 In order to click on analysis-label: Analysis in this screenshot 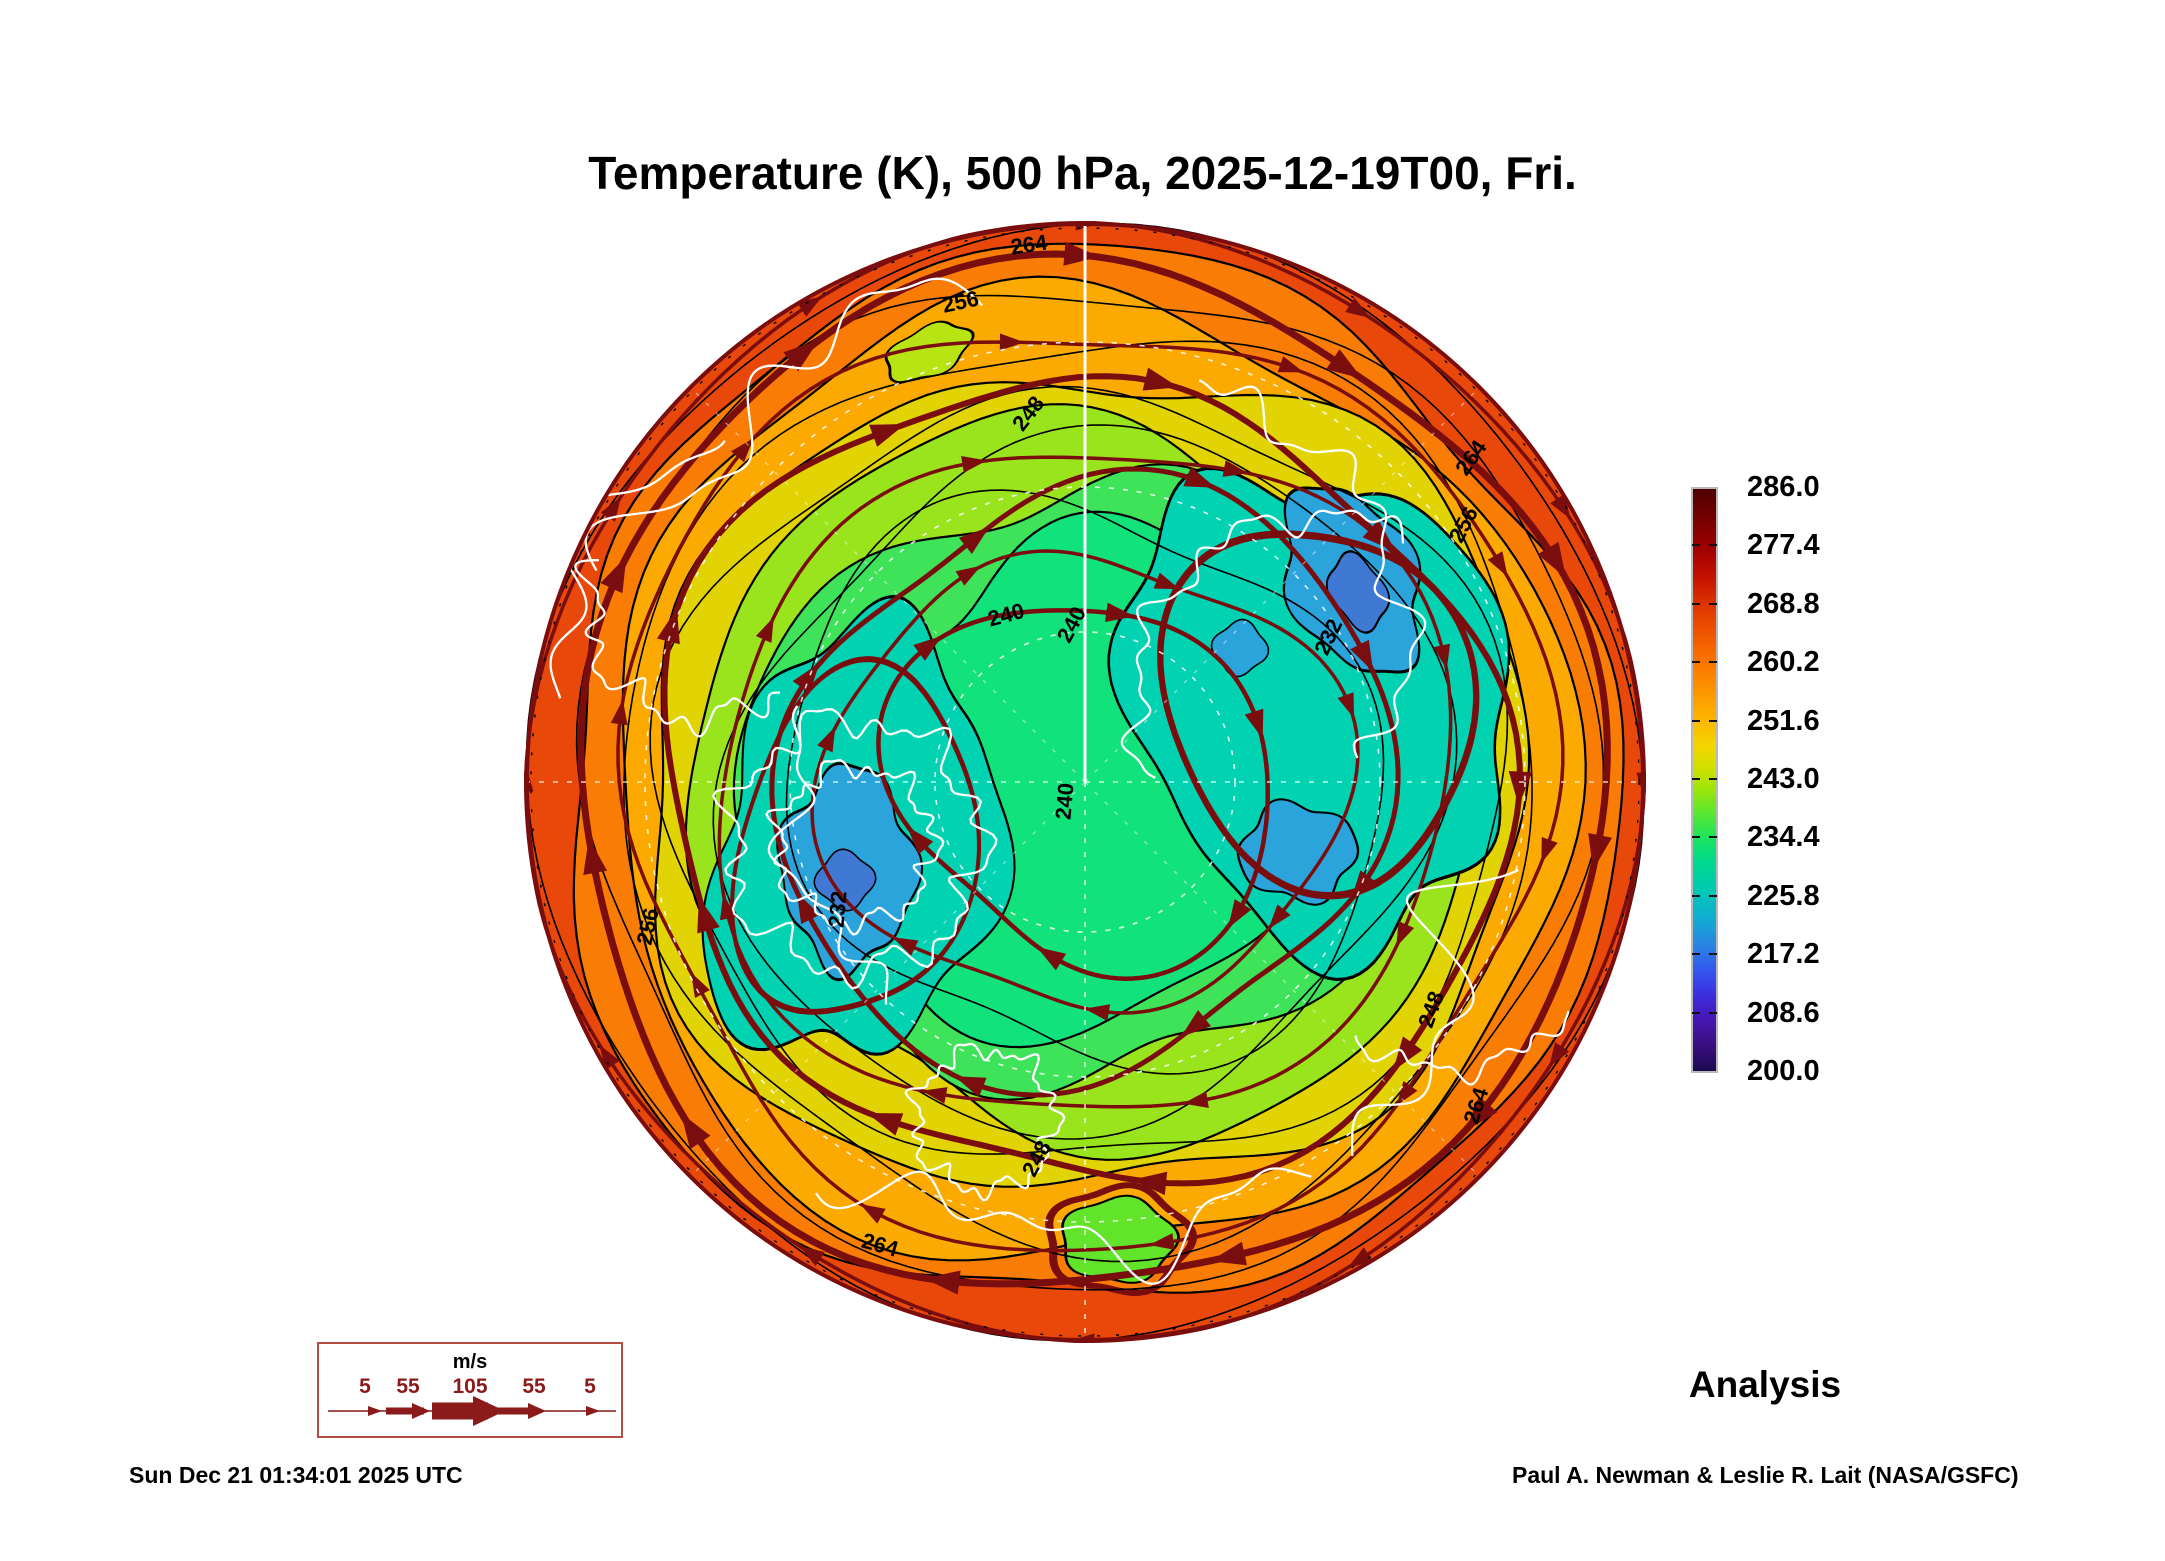, I will do `click(1765, 1384)`.